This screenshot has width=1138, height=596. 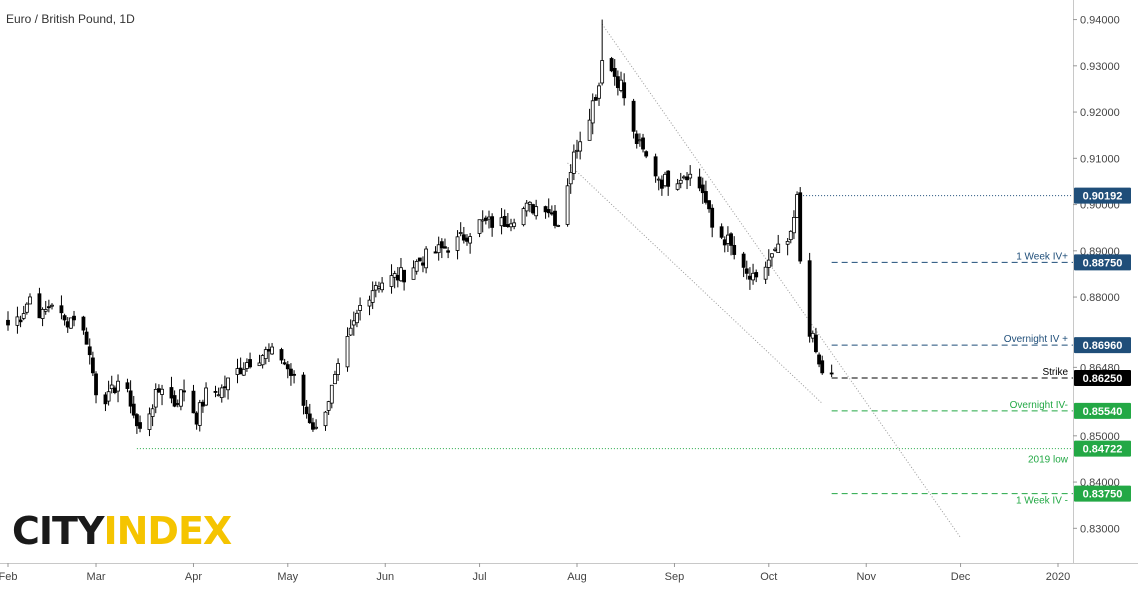 I want to click on time-tick-label: Feb, so click(x=8, y=577).